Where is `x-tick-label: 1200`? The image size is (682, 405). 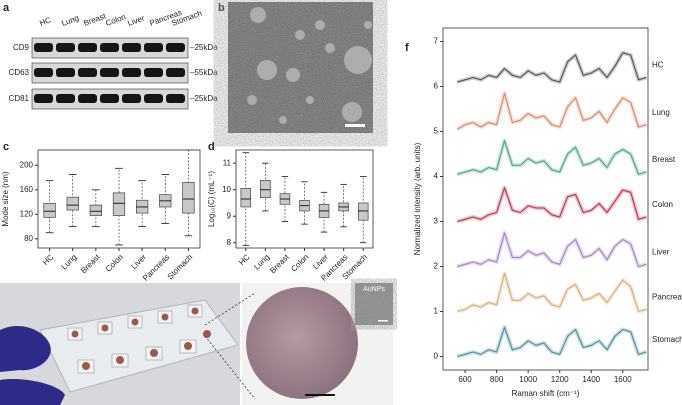
x-tick-label: 1200 is located at coordinates (560, 379).